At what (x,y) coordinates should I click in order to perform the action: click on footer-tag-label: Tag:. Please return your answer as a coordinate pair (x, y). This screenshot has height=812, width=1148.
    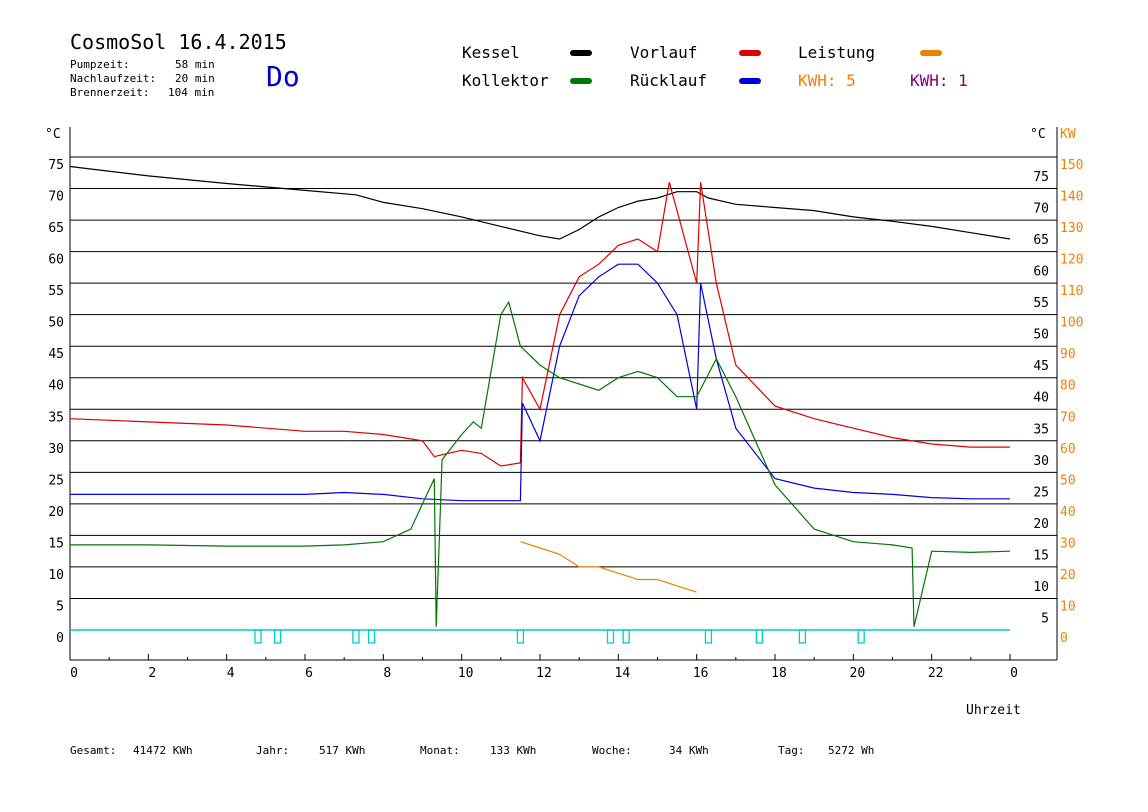
    Looking at the image, I should click on (791, 750).